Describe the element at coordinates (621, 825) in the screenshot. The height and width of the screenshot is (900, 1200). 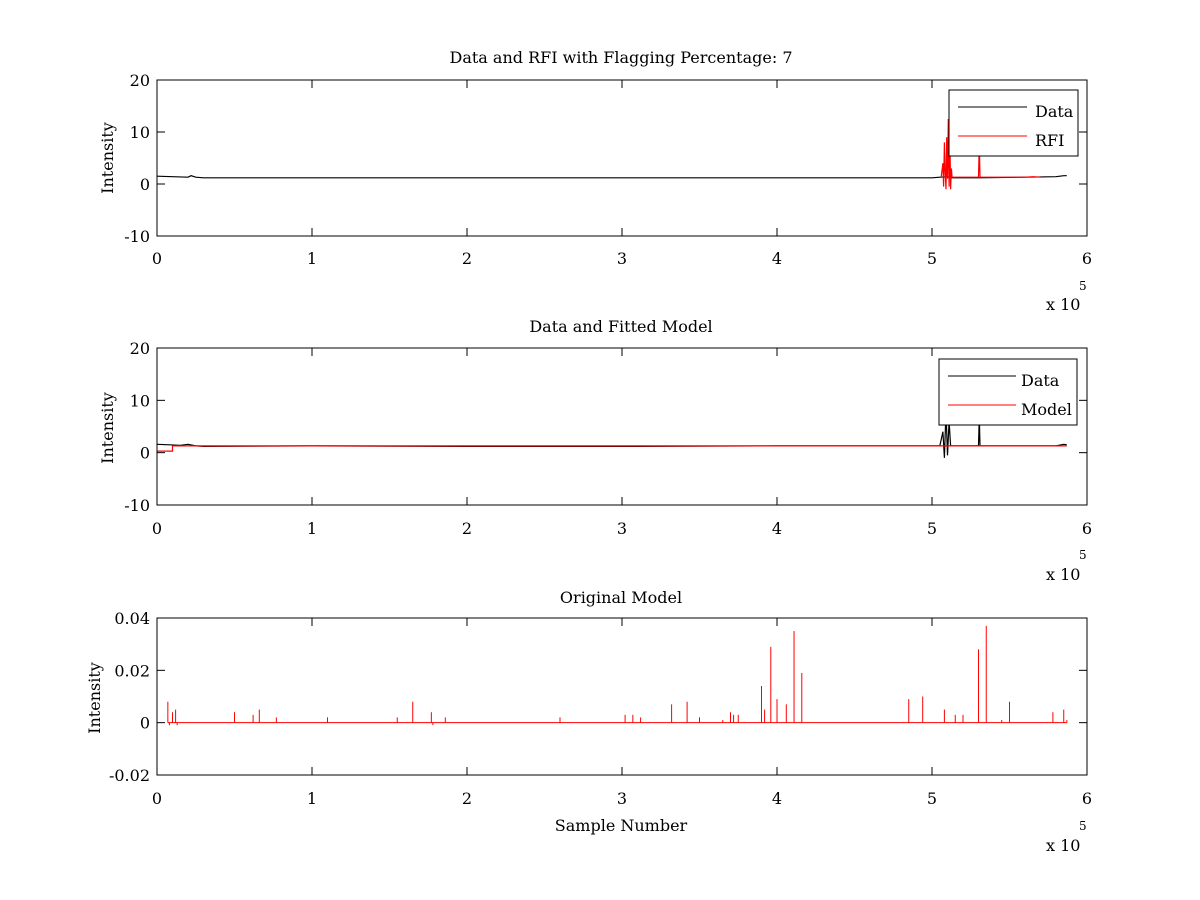
I see `x-axis-label: Sample Number` at that location.